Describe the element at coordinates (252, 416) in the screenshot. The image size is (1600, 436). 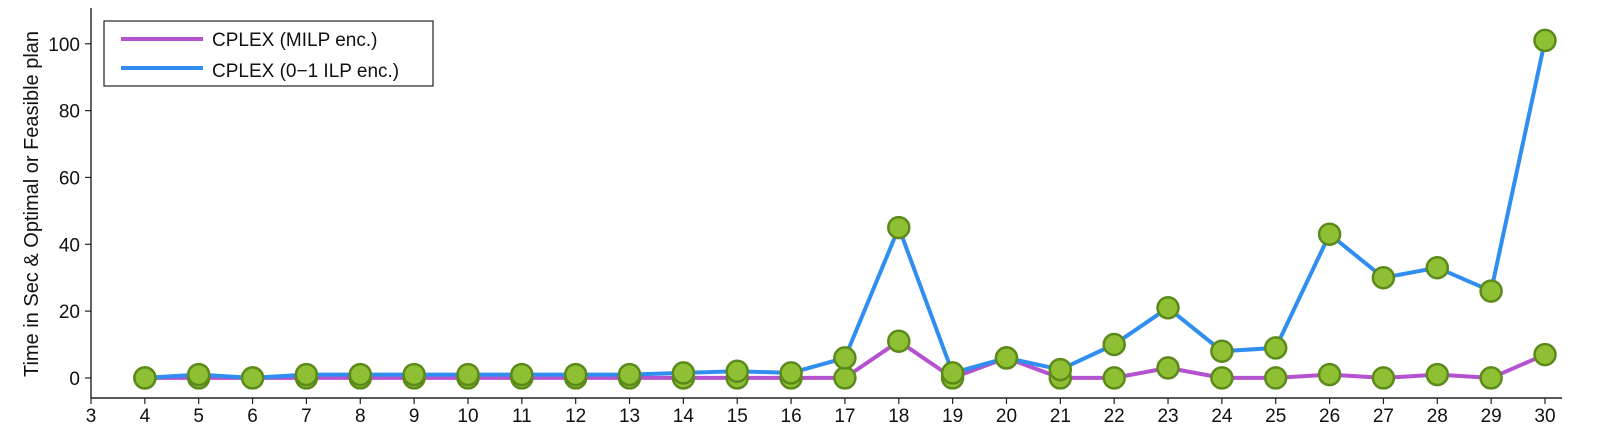
I see `x-tick-label: 6` at that location.